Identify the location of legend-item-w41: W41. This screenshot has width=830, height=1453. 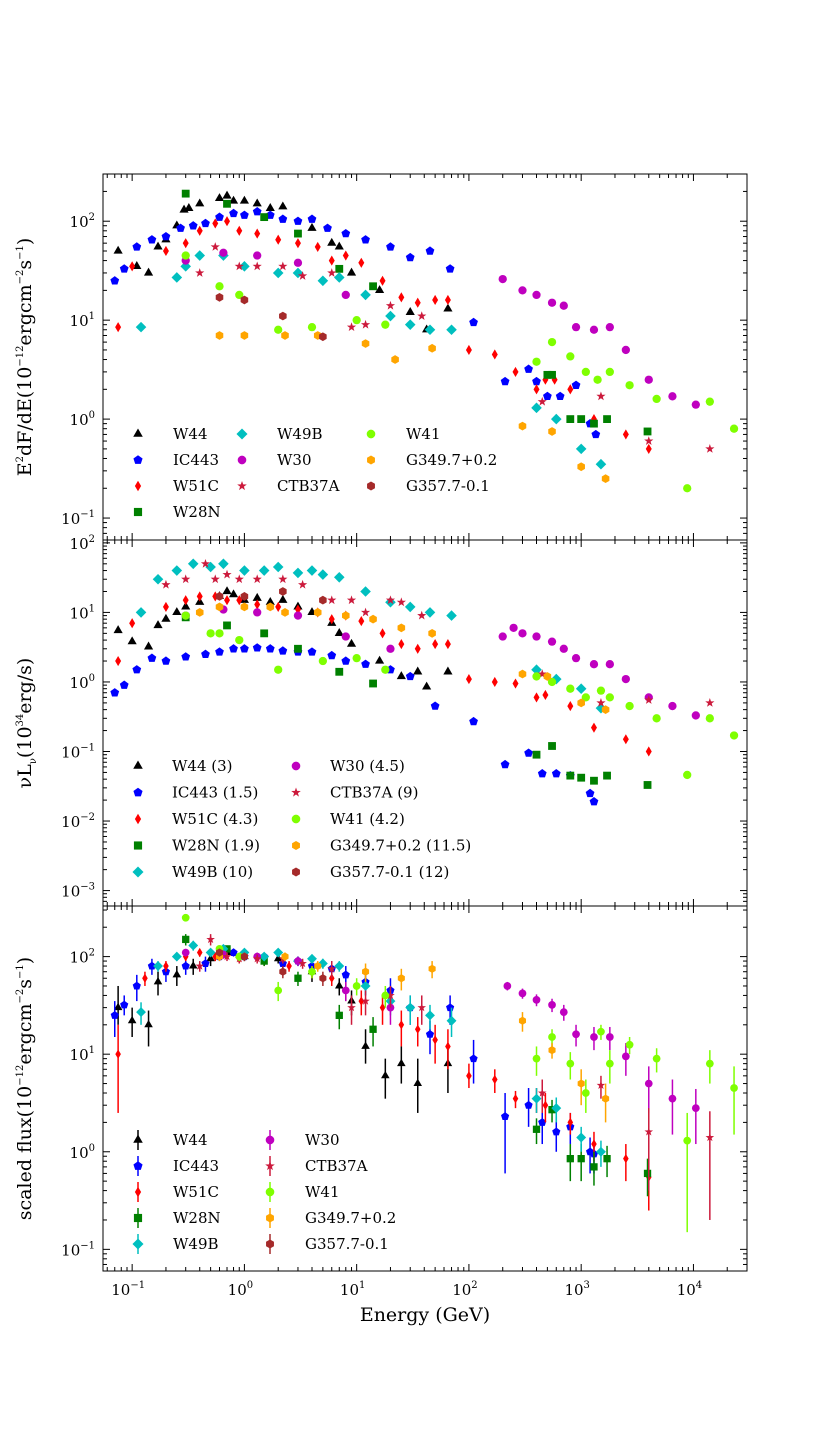
(403, 434).